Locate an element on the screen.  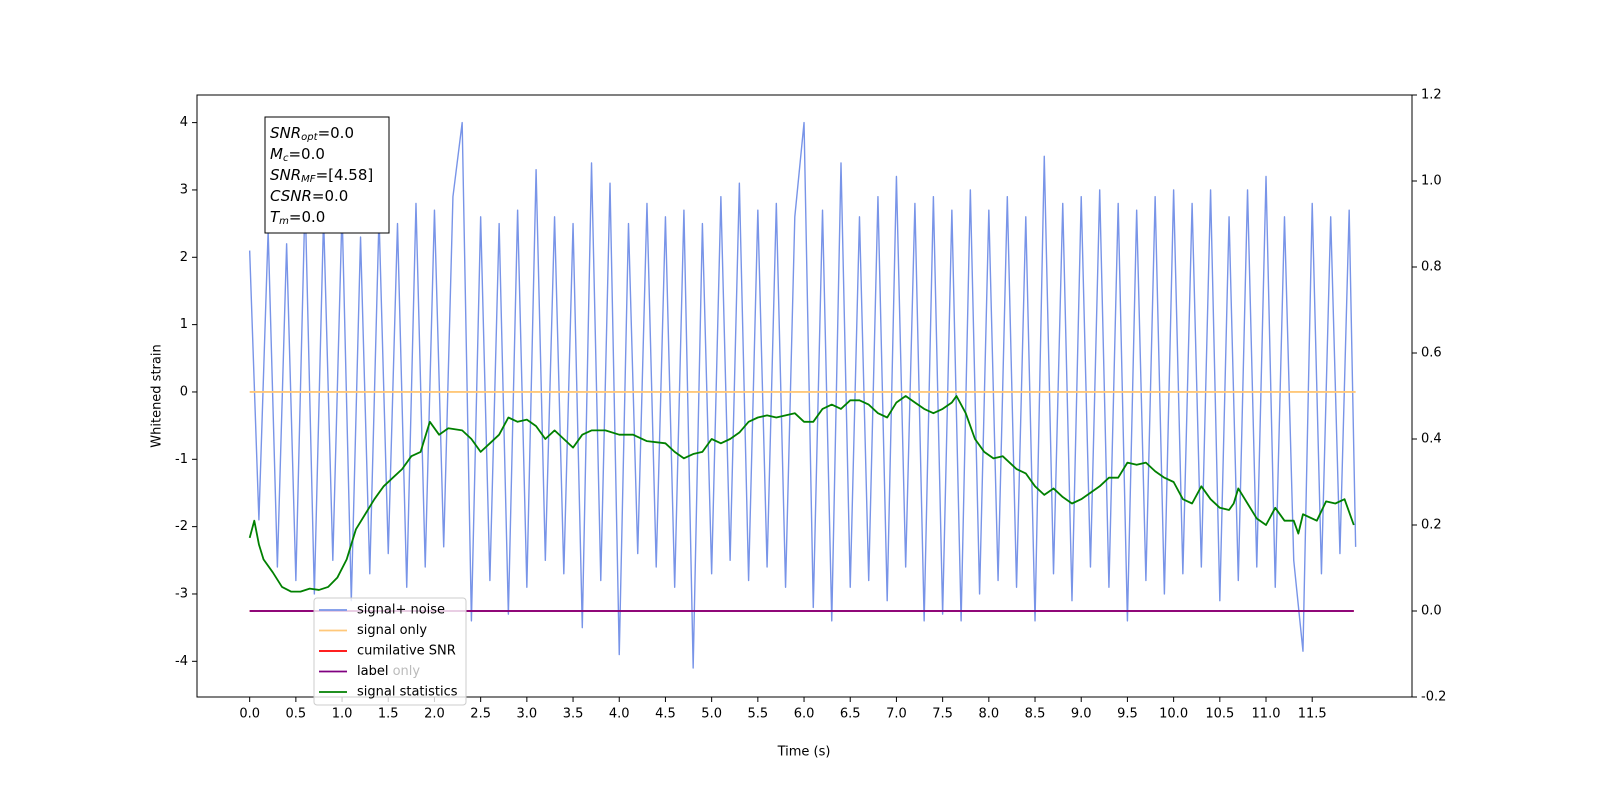
x-tick-label: 8.5 is located at coordinates (1035, 714).